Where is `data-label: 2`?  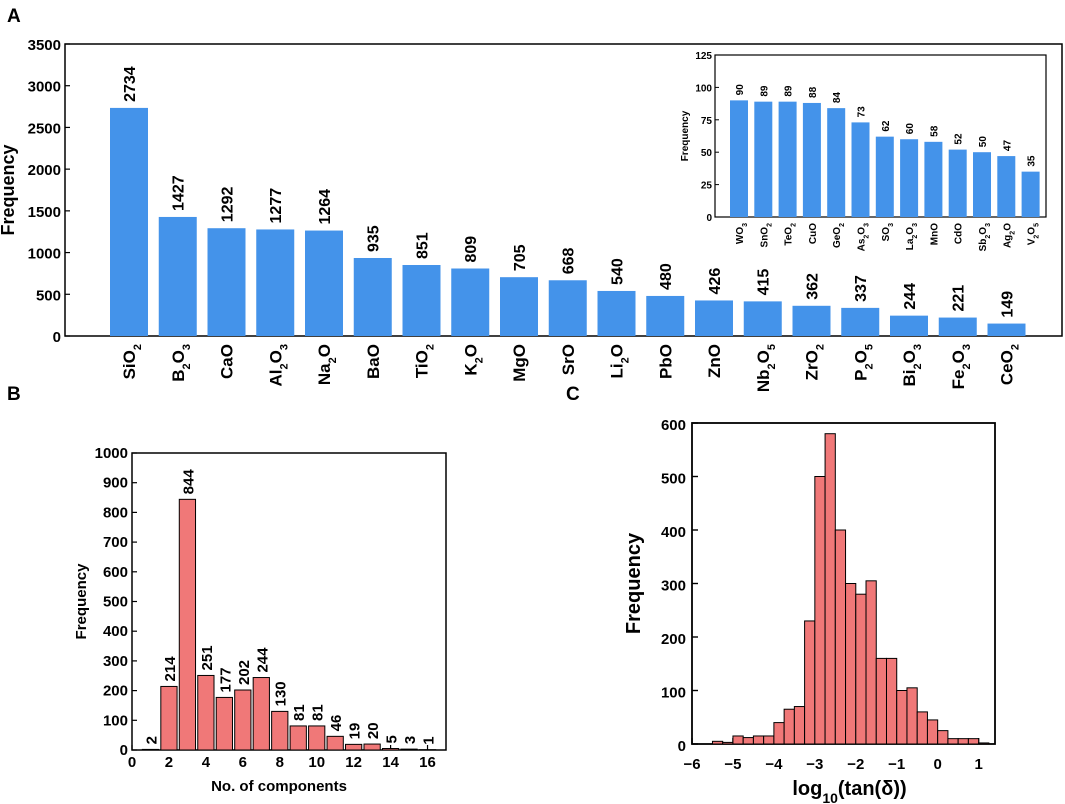
data-label: 2 is located at coordinates (151, 740).